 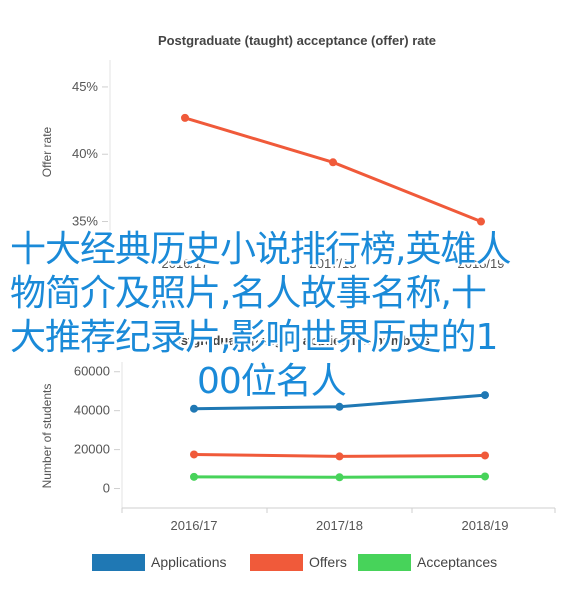 What do you see at coordinates (47, 436) in the screenshot?
I see `chart2-y-axis-label: Number of students` at bounding box center [47, 436].